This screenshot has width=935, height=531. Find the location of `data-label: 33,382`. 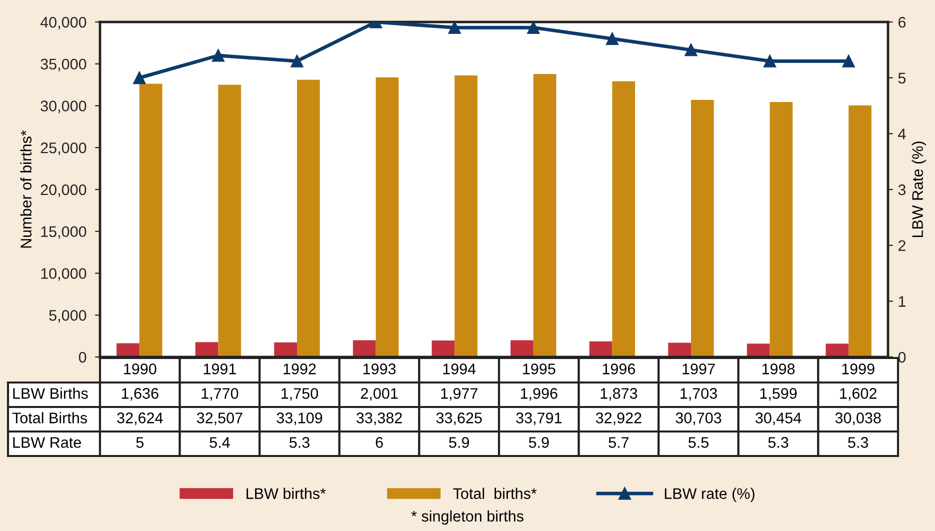

data-label: 33,382 is located at coordinates (379, 419).